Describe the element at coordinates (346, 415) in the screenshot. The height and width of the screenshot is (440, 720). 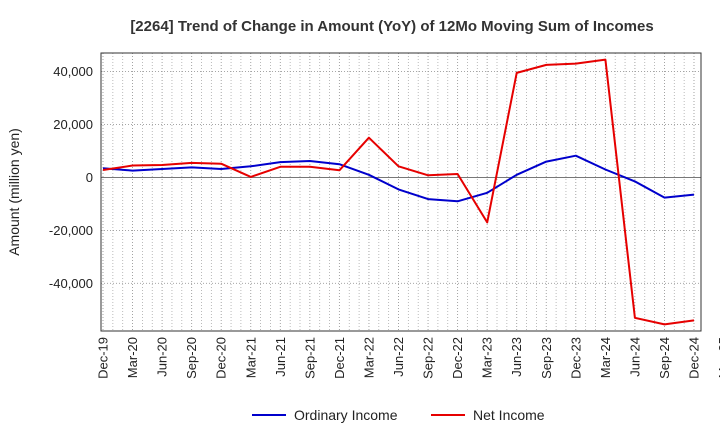
I see `legend-label-ordinary-income: Ordinary Income` at that location.